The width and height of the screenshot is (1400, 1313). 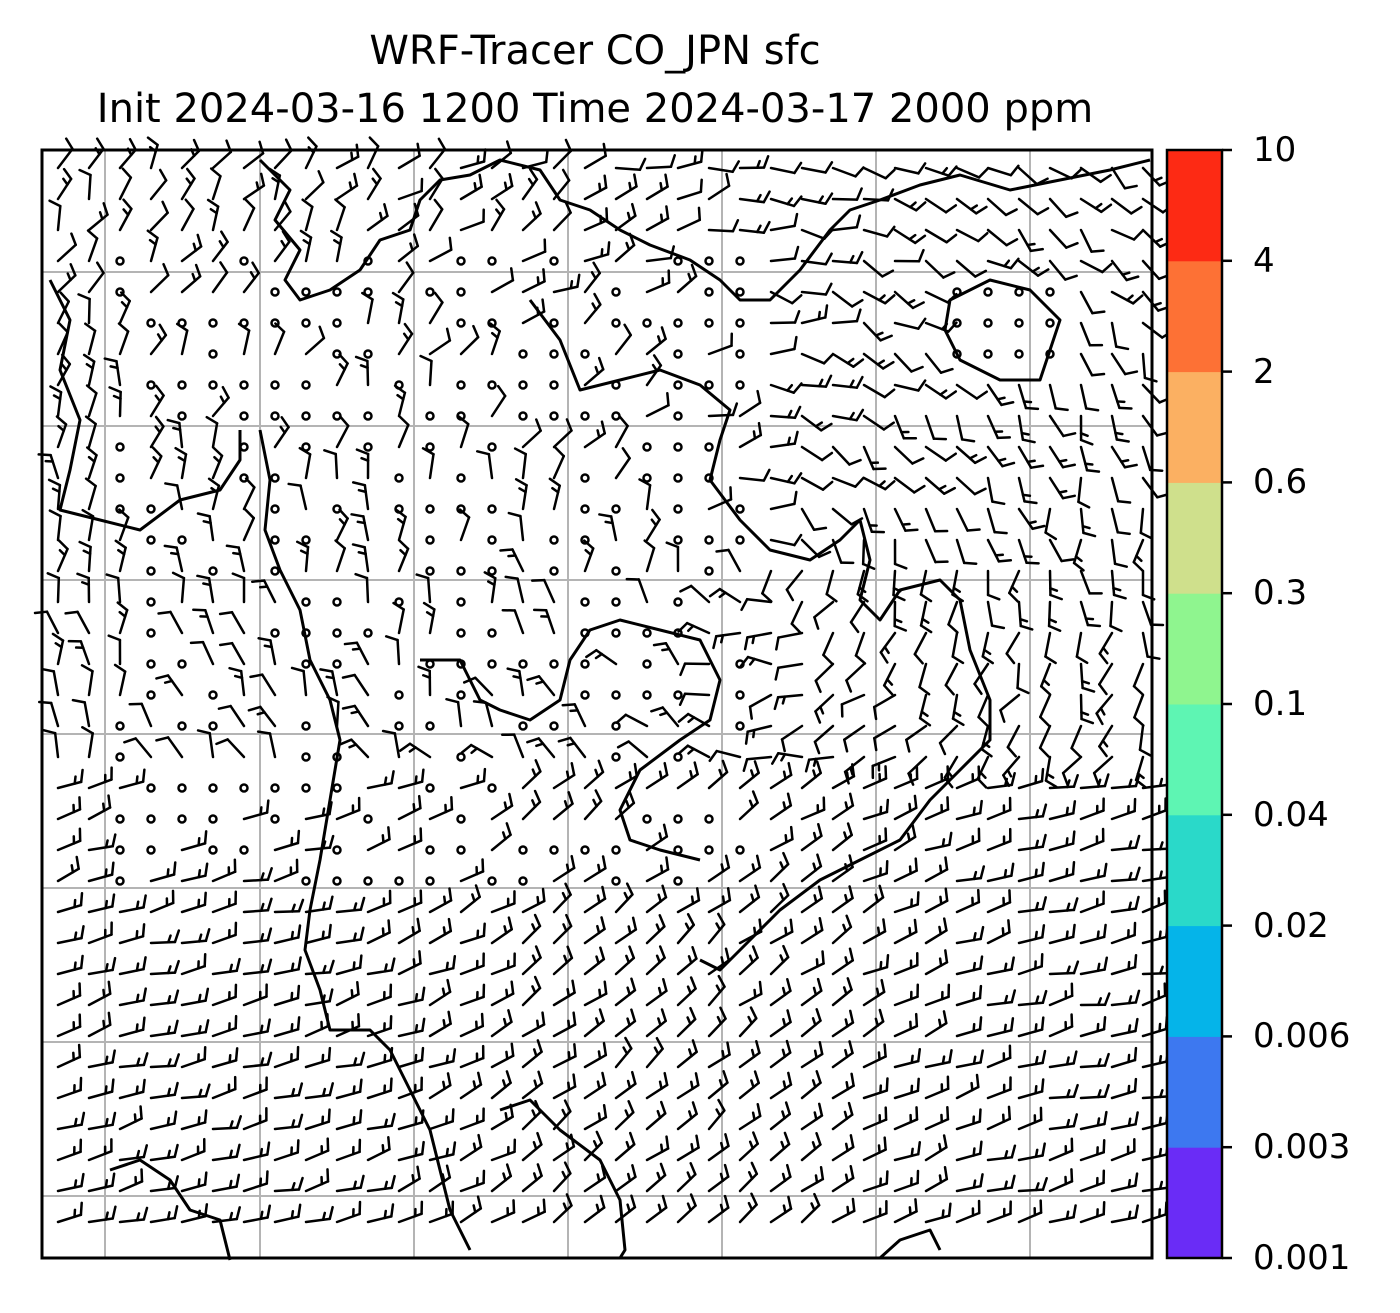 I want to click on coastline-southwest-island, so click(x=563, y=1178).